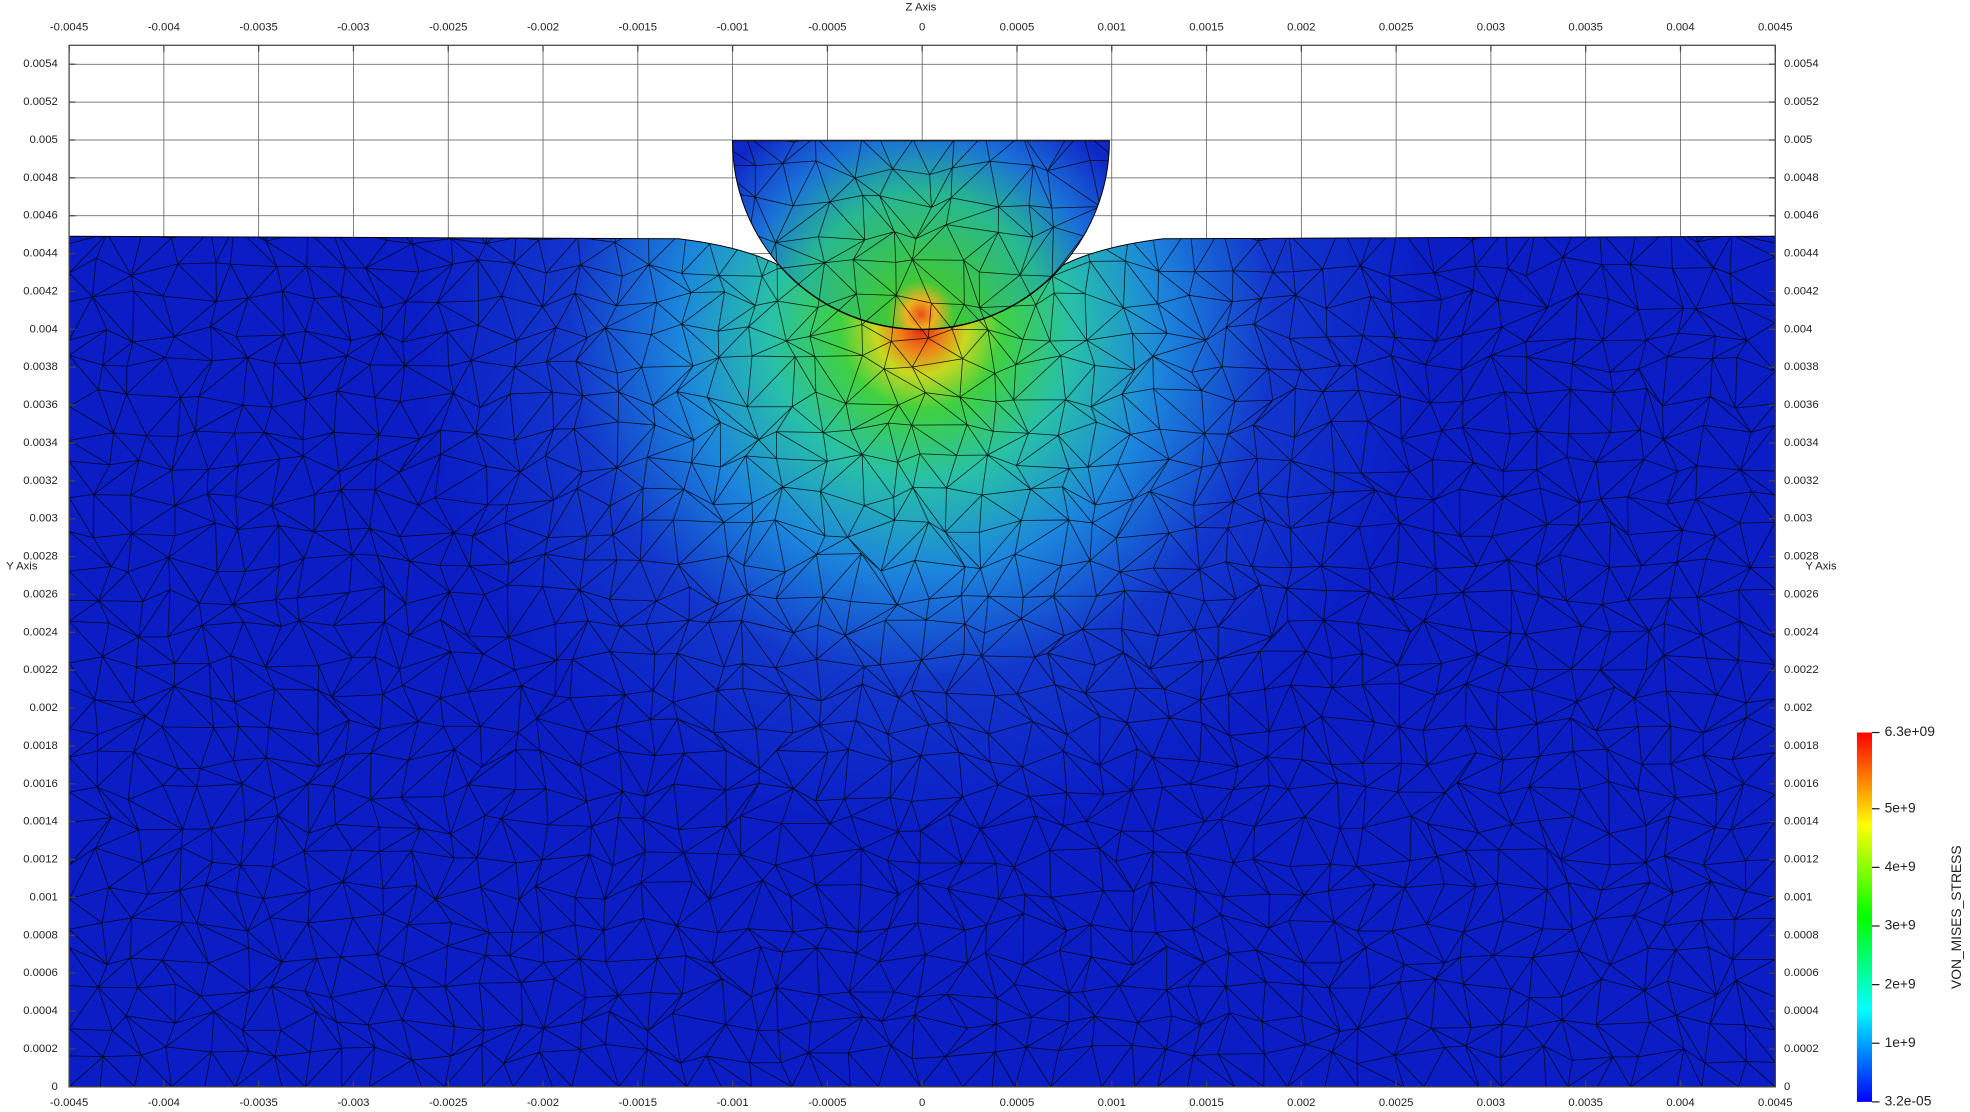 Image resolution: width=1970 pixels, height=1112 pixels. What do you see at coordinates (1798, 519) in the screenshot?
I see `y-tick-label: 0.003` at bounding box center [1798, 519].